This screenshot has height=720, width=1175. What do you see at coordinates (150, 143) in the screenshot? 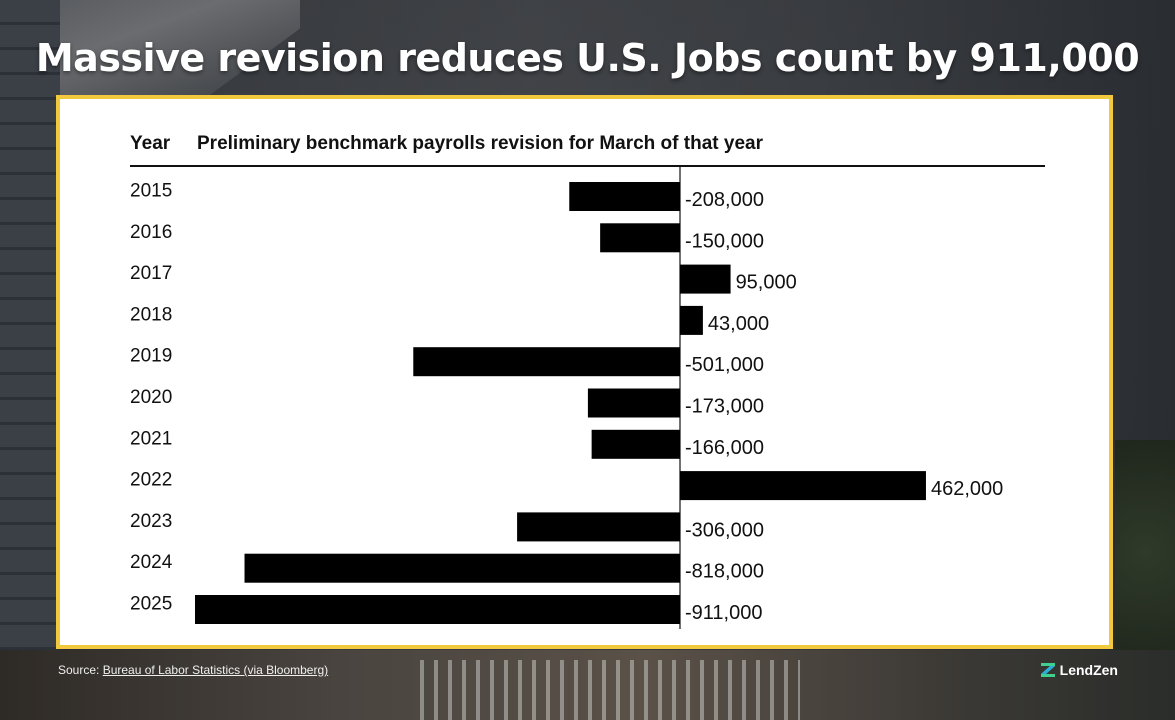
I see `year-column-header: Year` at bounding box center [150, 143].